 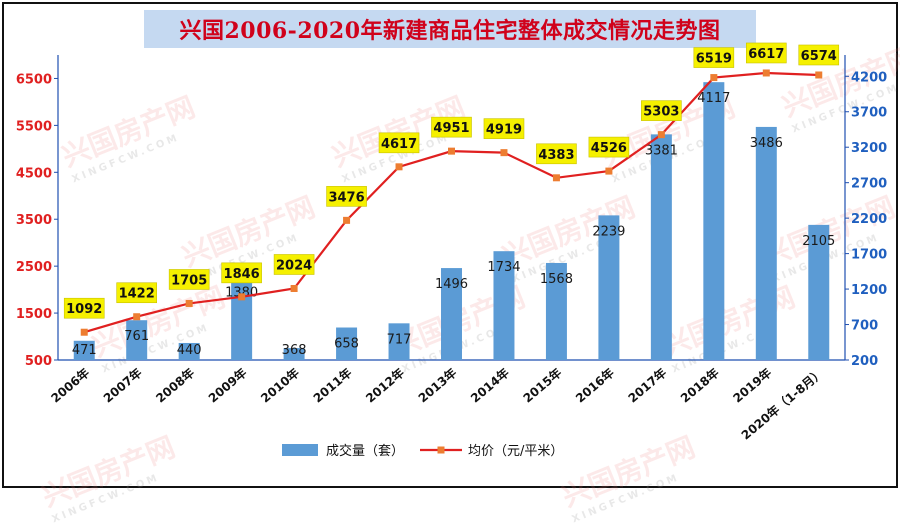 I want to click on x-axis-category-label: 2013年, so click(x=437, y=385).